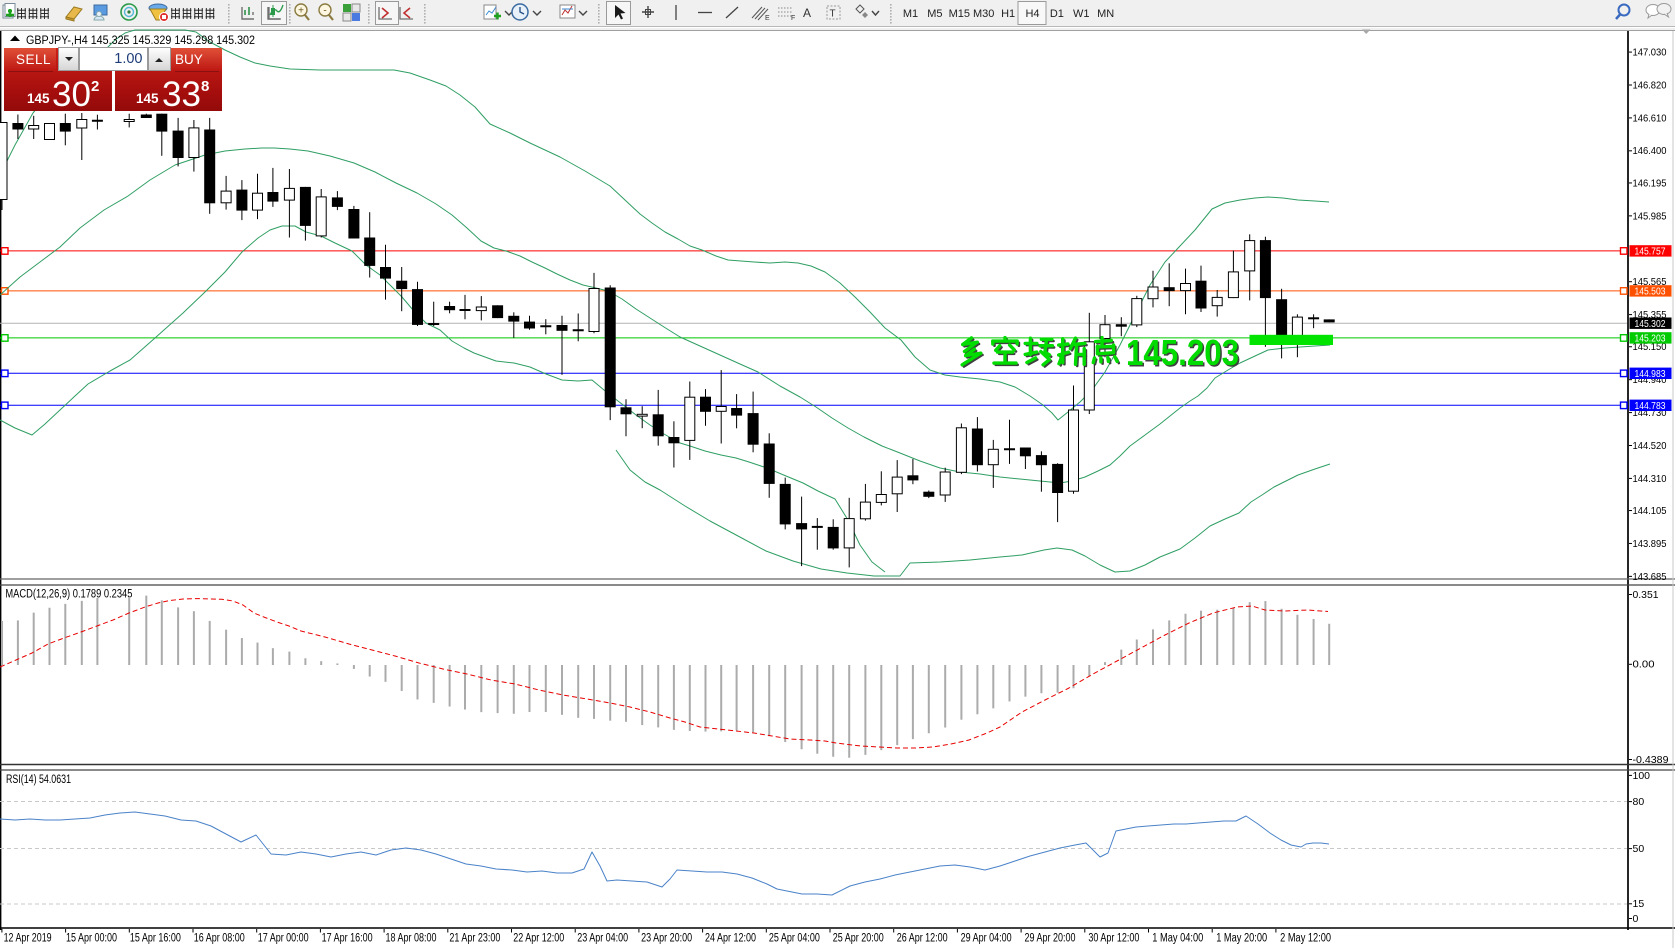  What do you see at coordinates (1057, 14) in the screenshot?
I see `svg-text: D1` at bounding box center [1057, 14].